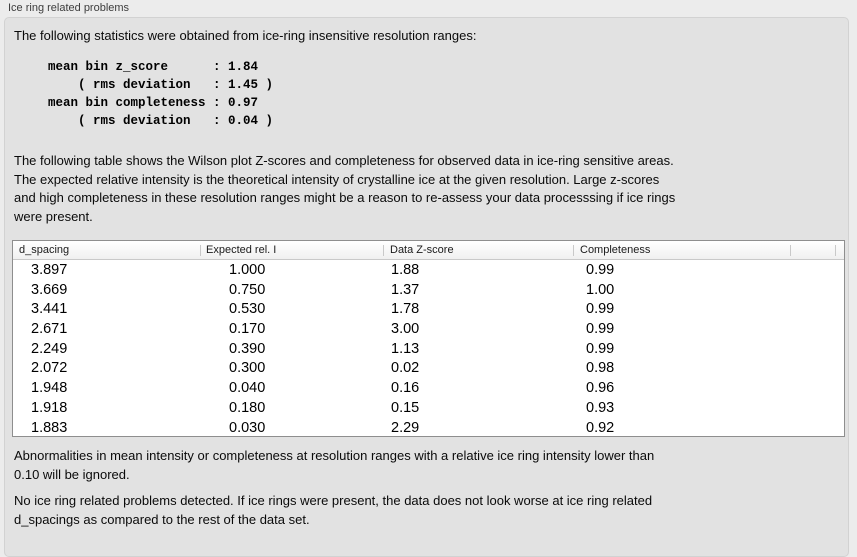 The height and width of the screenshot is (557, 857). Describe the element at coordinates (405, 309) in the screenshot. I see `cell-data-z-score: 1.78` at that location.